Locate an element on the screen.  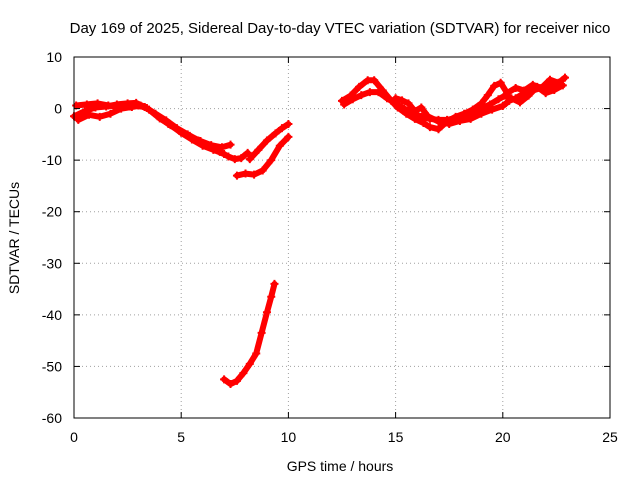
series-line-arc-f is located at coordinates (249, 333).